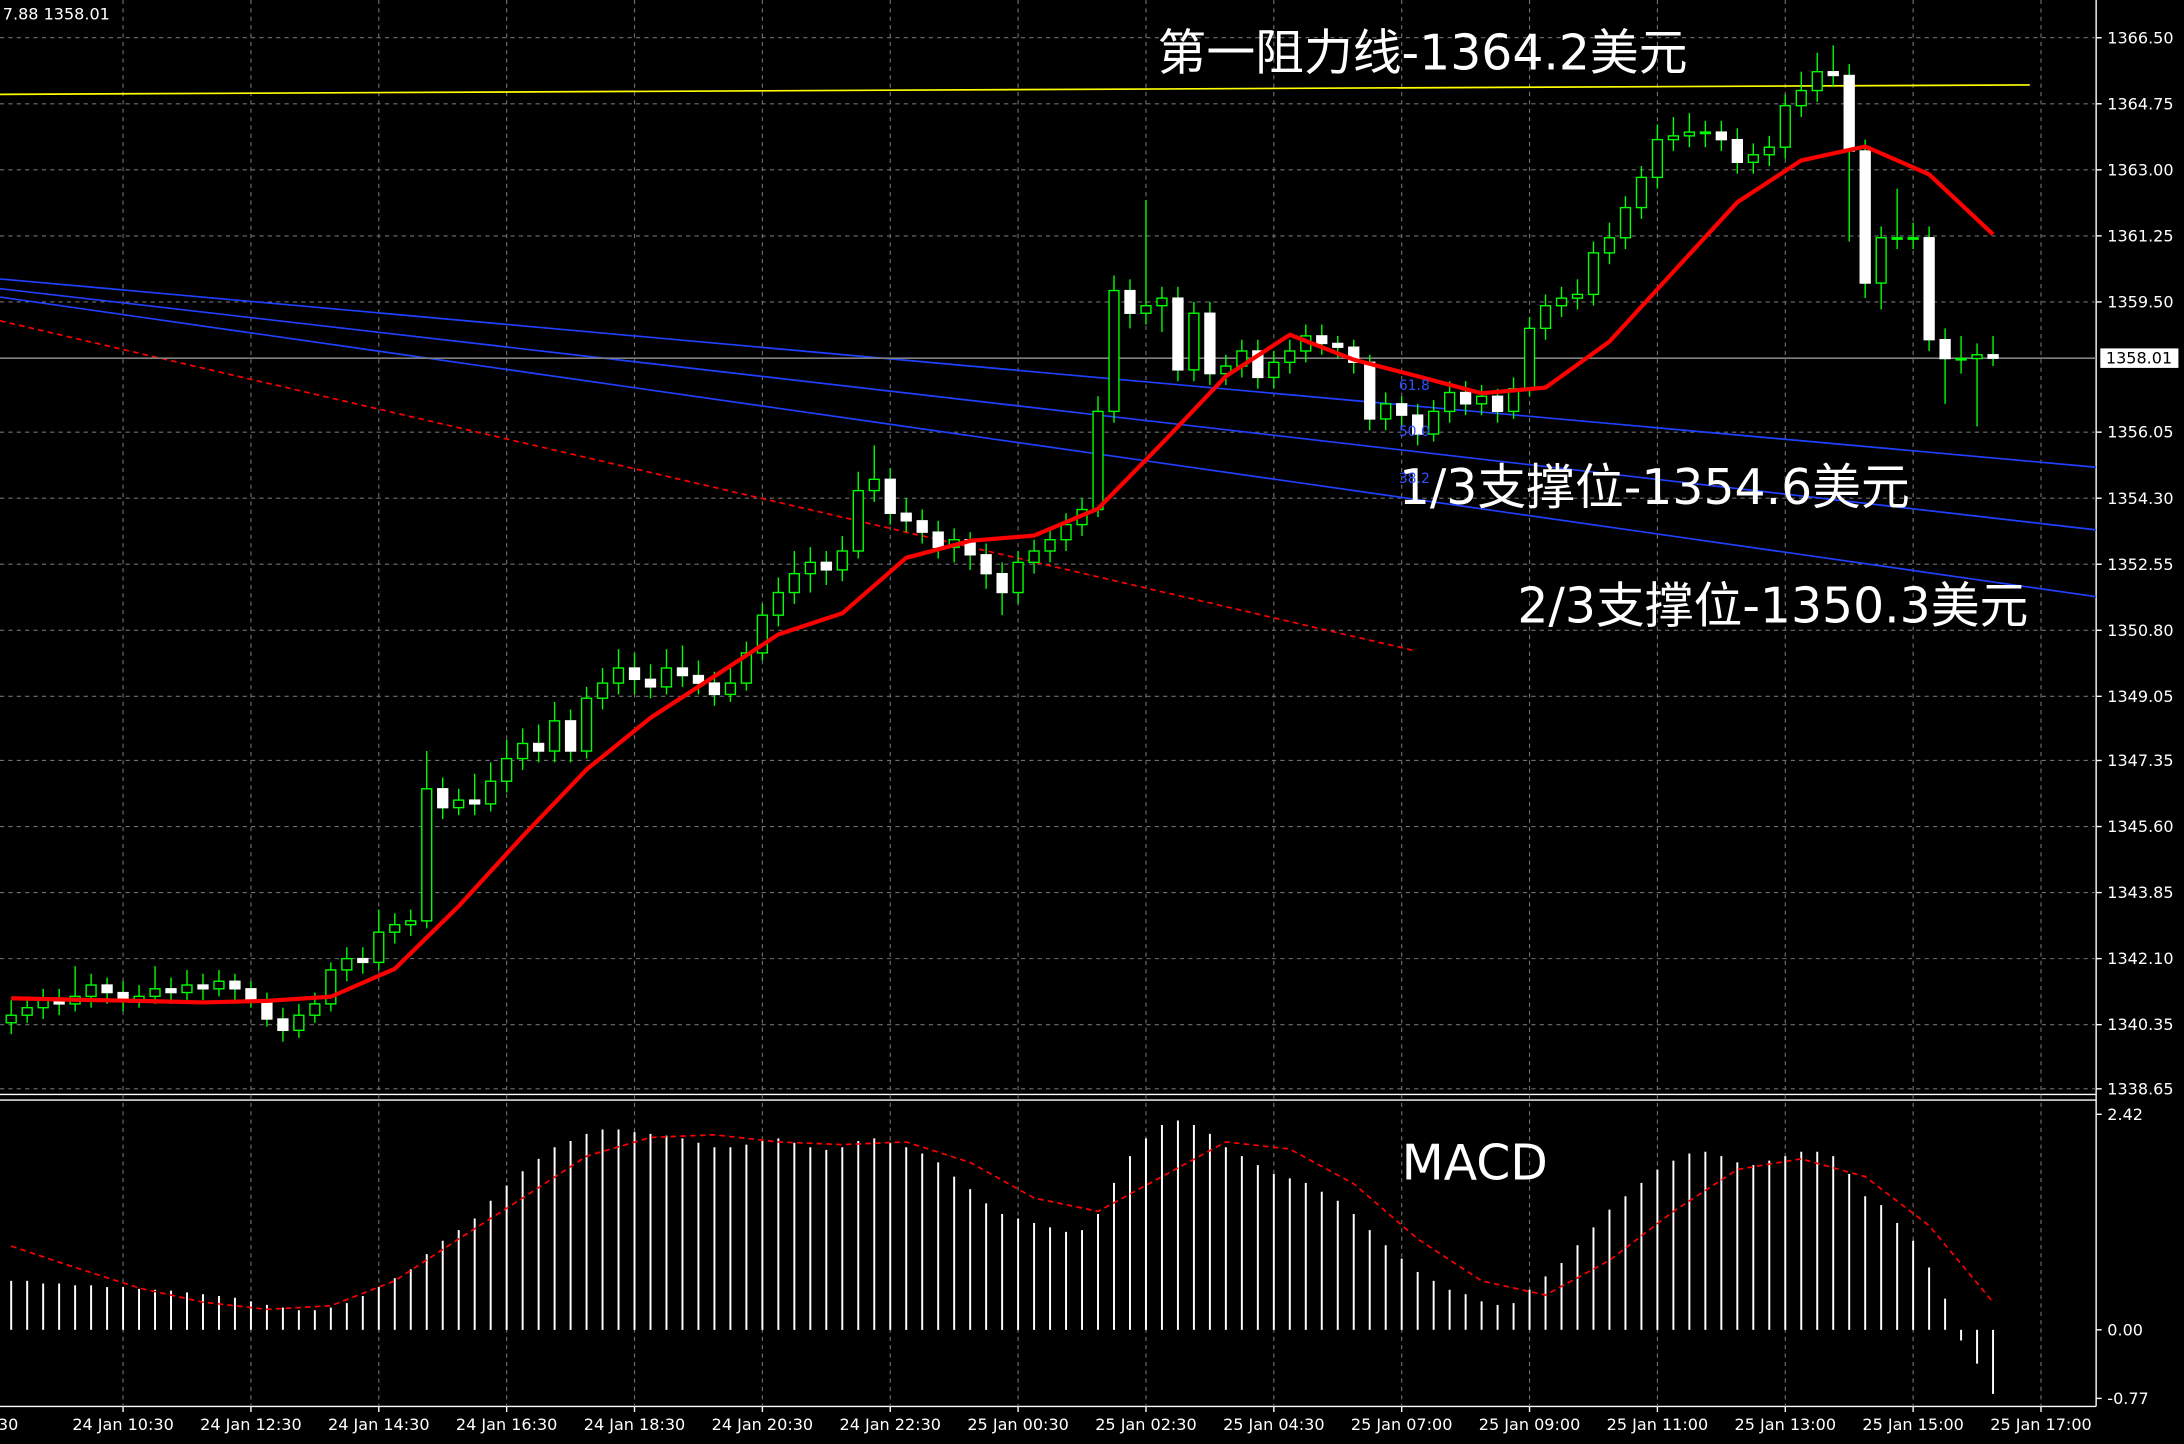 This screenshot has width=2184, height=1444. I want to click on annotation: 1/3支撑位-1354.6美元, so click(1654, 487).